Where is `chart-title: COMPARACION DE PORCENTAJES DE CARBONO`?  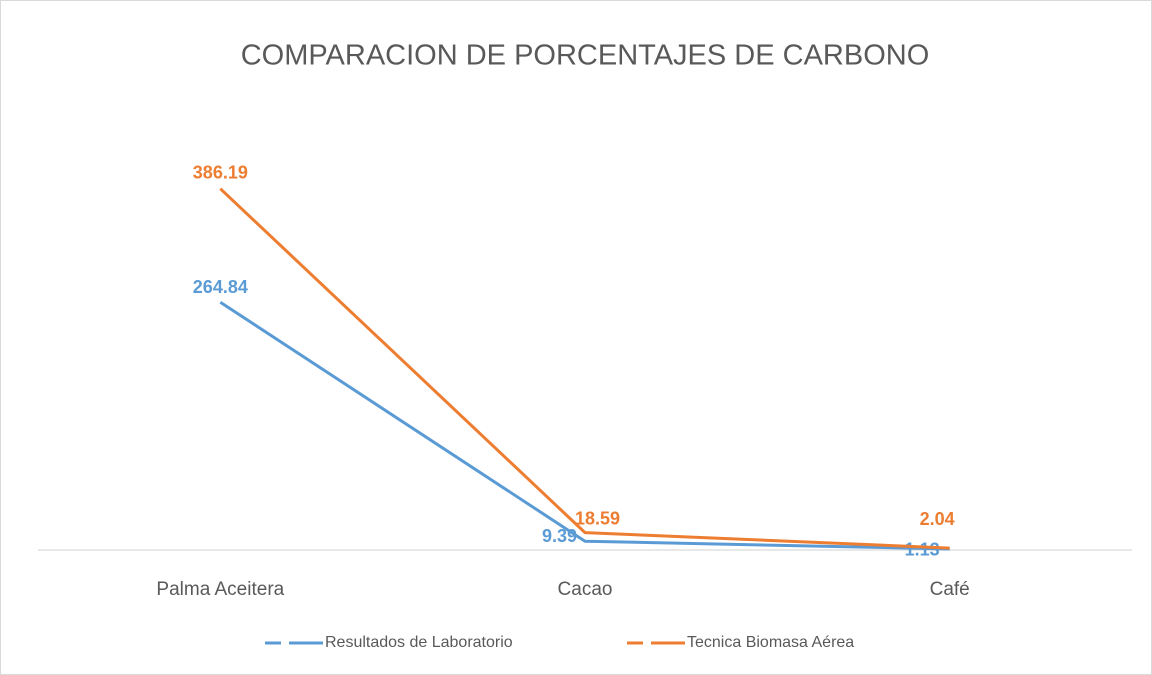
chart-title: COMPARACION DE PORCENTAJES DE CARBONO is located at coordinates (585, 56).